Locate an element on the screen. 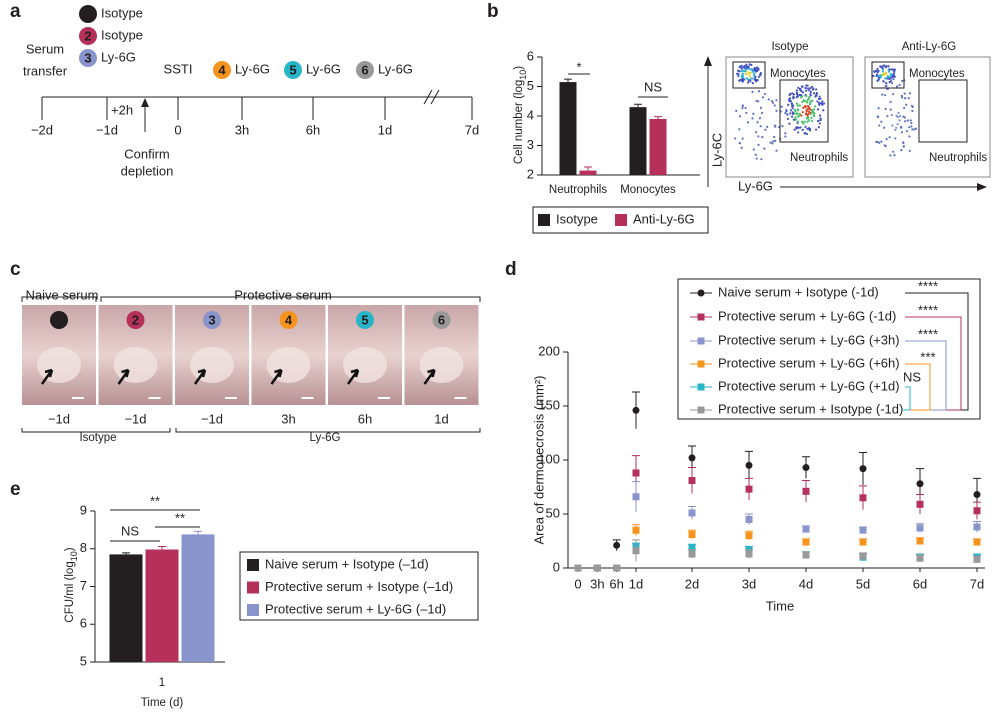  legend-label: Protective serum + Ly-6G (–1d) is located at coordinates (355, 608).